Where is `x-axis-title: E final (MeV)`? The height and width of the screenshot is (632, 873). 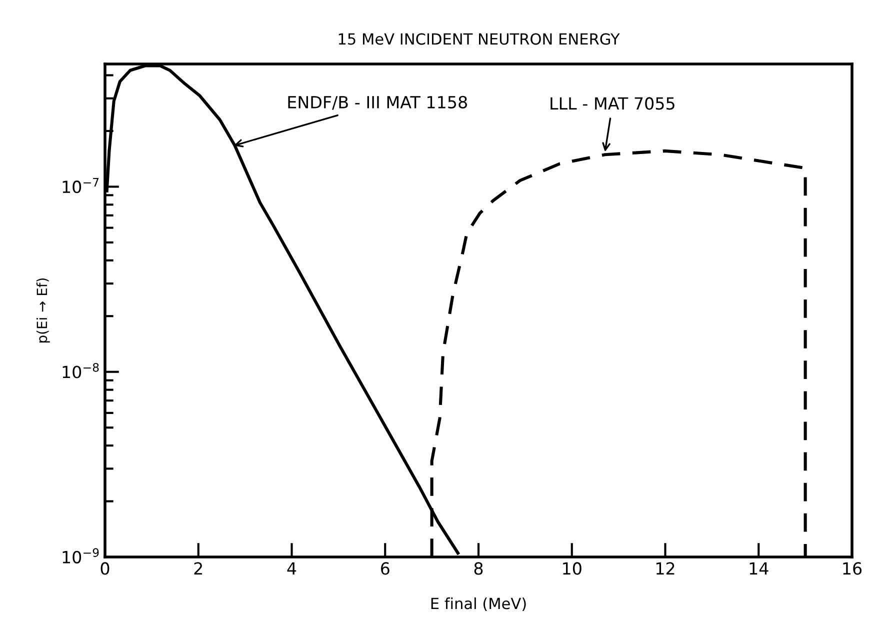
x-axis-title: E final (MeV) is located at coordinates (478, 604).